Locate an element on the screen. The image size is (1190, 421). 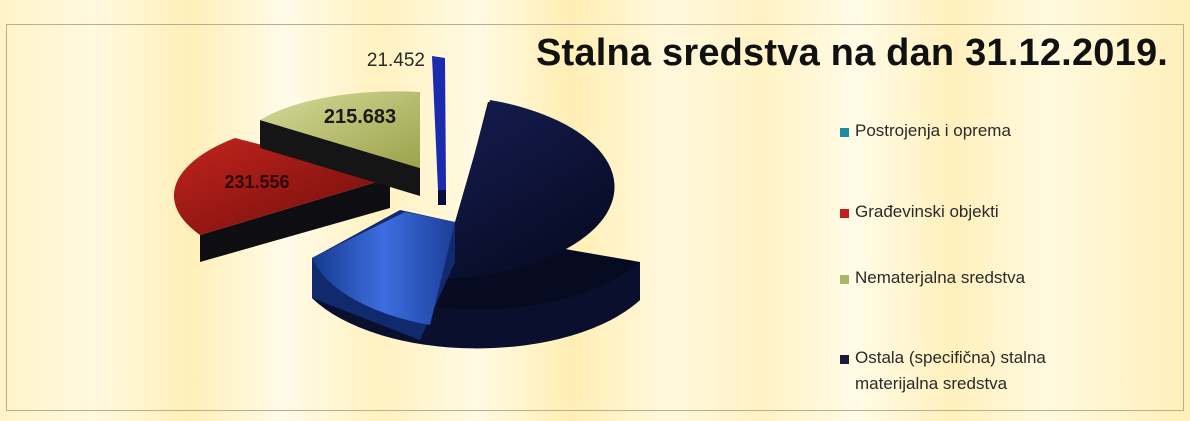
legend-label: Postrojenja i oprema is located at coordinates (933, 130).